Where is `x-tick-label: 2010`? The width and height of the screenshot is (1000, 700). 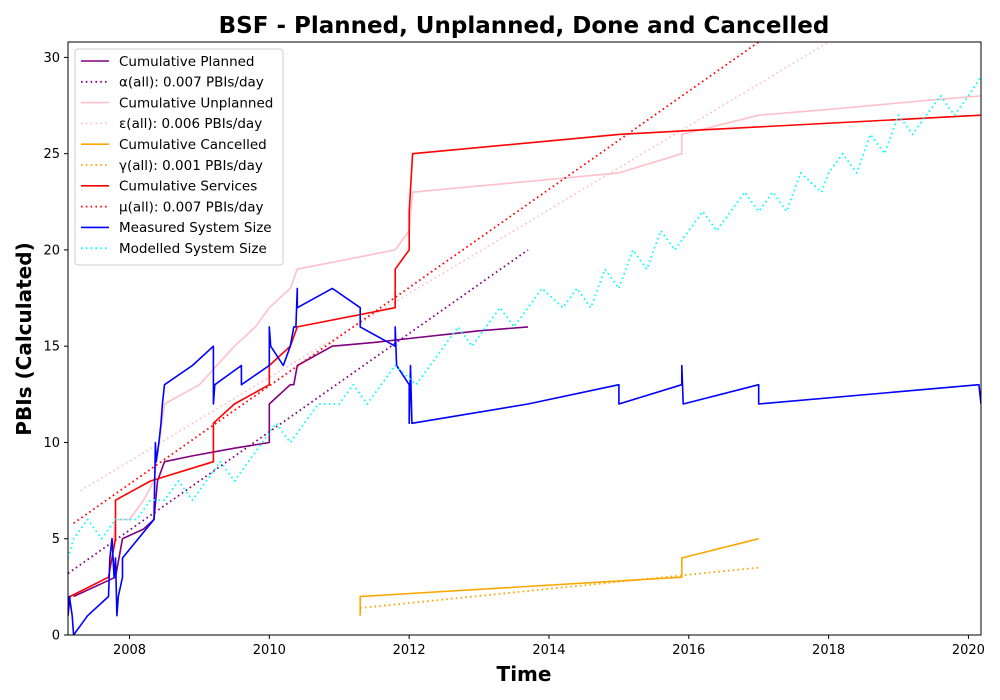 x-tick-label: 2010 is located at coordinates (269, 650).